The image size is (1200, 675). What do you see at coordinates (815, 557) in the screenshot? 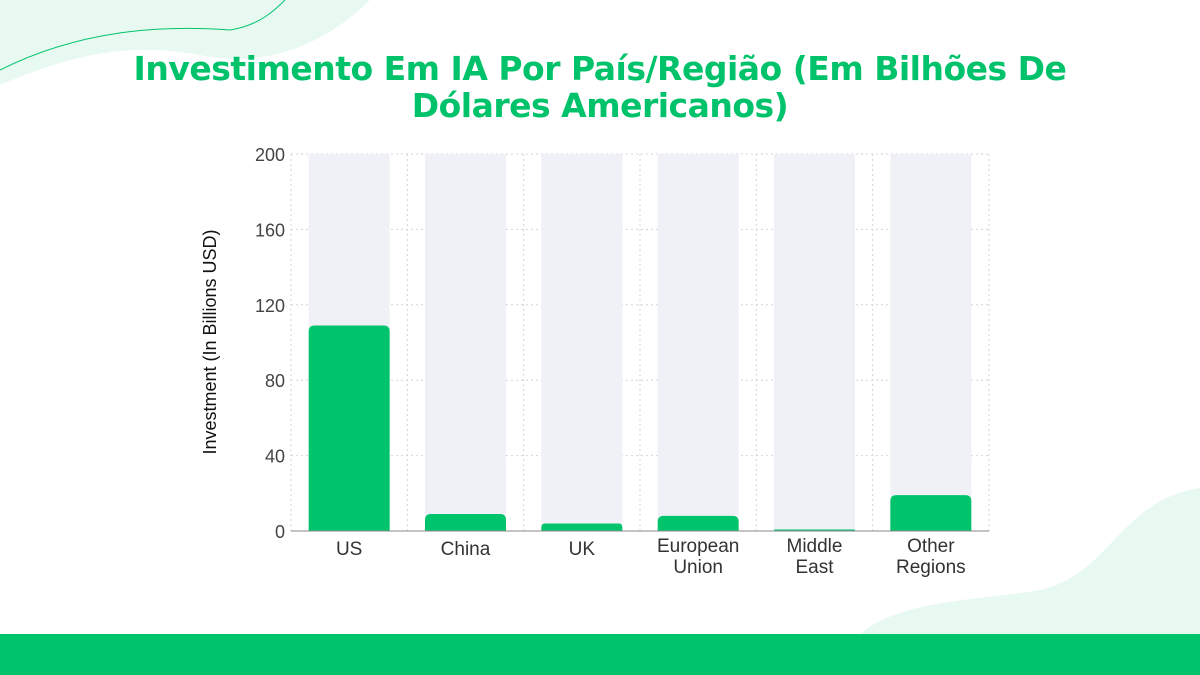
I see `x-tick-label: Middle East` at bounding box center [815, 557].